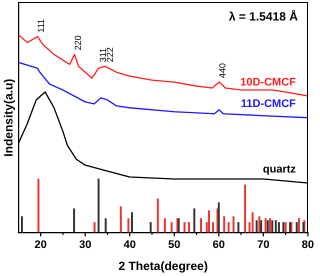 Image resolution: width=320 pixels, height=276 pixels. What do you see at coordinates (78, 42) in the screenshot?
I see `annotation: 220` at bounding box center [78, 42].